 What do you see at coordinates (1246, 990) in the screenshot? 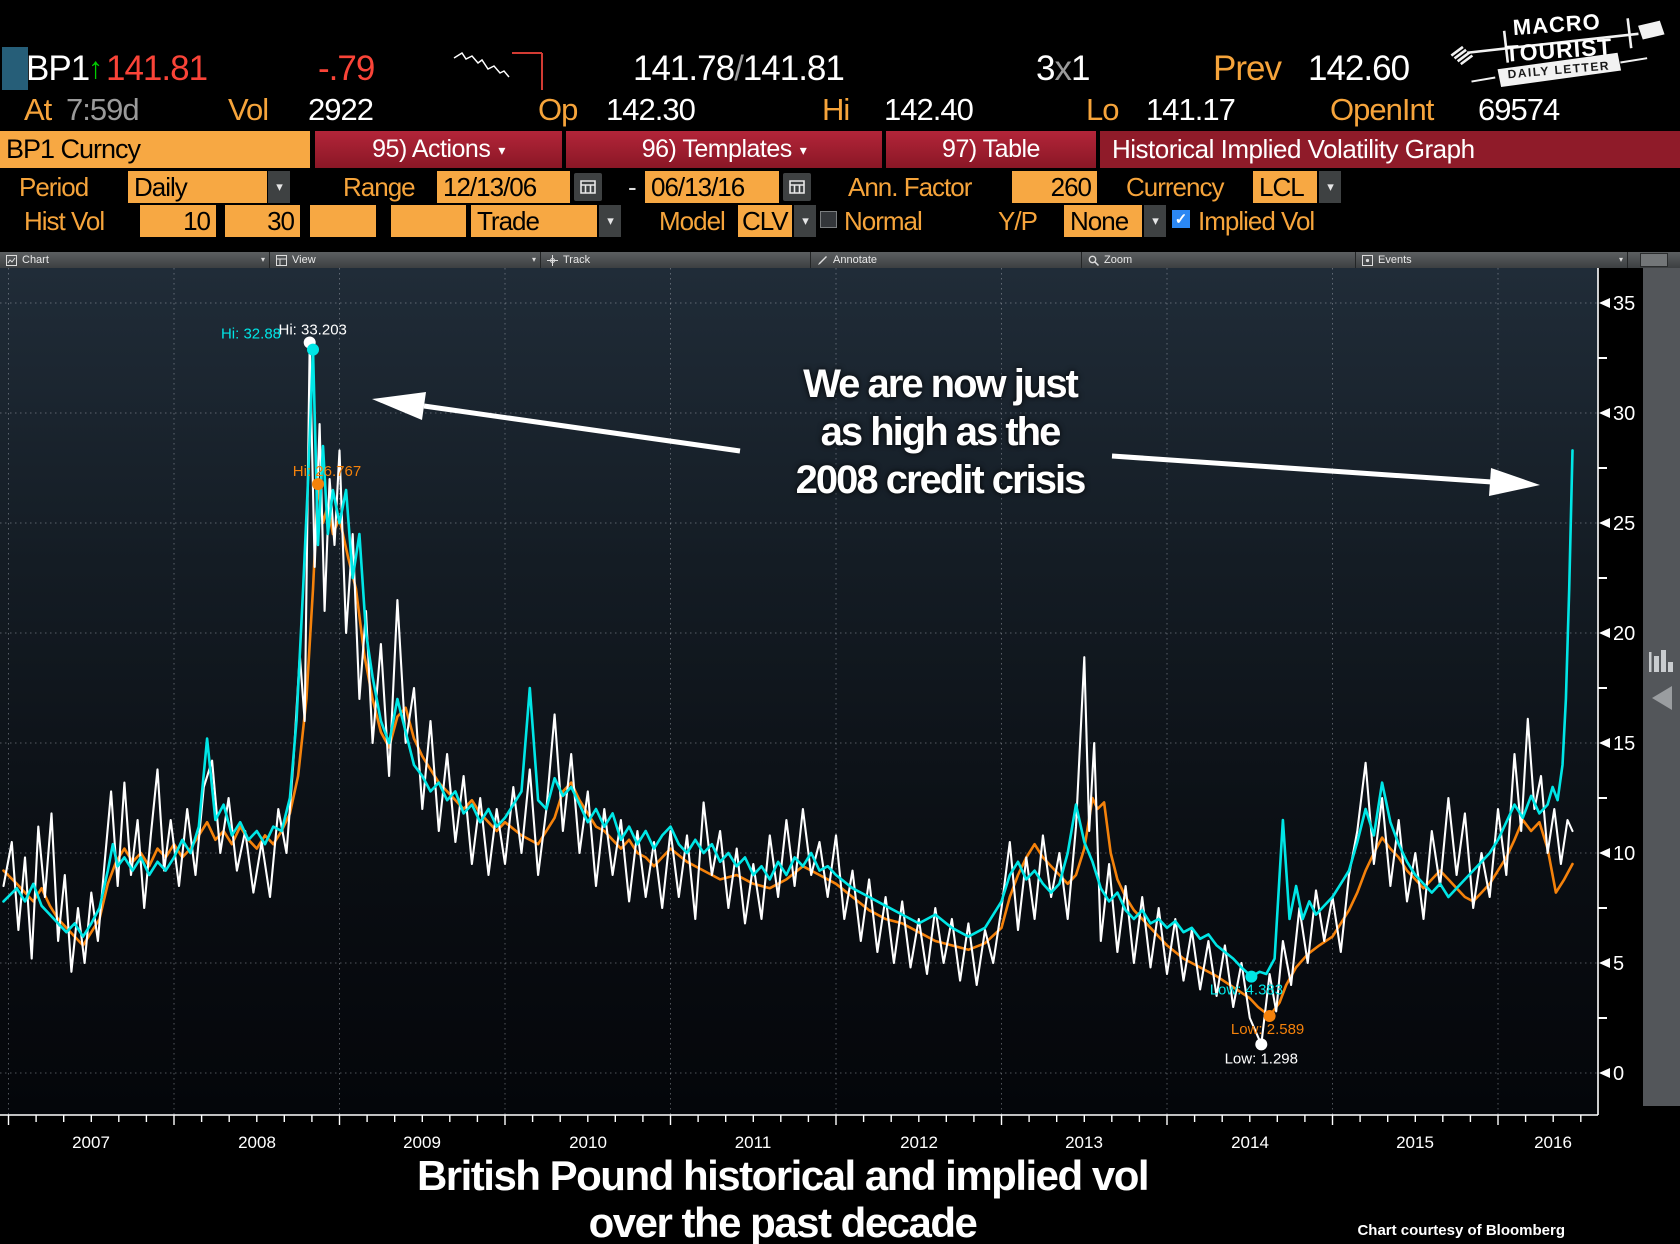
I see `series-extreme-label: Low: 4.383` at bounding box center [1246, 990].